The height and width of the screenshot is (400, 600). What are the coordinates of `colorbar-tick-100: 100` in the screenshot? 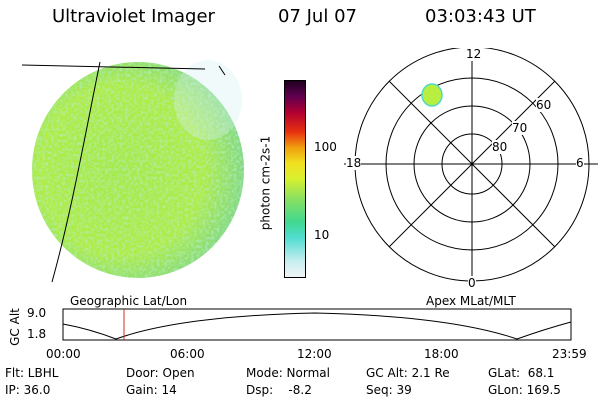 It's located at (325, 147).